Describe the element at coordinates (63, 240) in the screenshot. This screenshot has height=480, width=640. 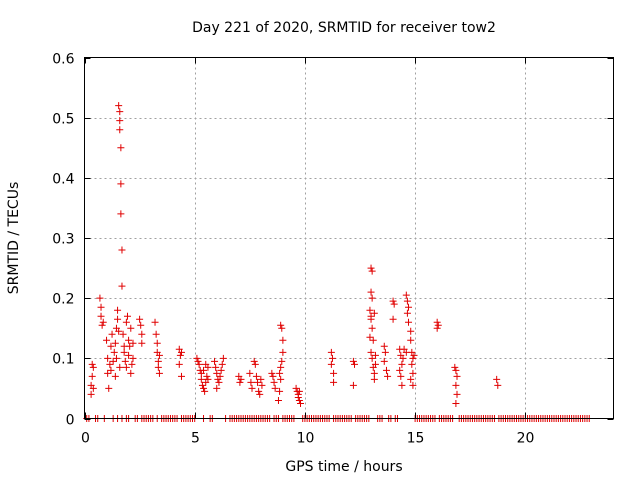
I see `y-tick-label: 0.3` at that location.